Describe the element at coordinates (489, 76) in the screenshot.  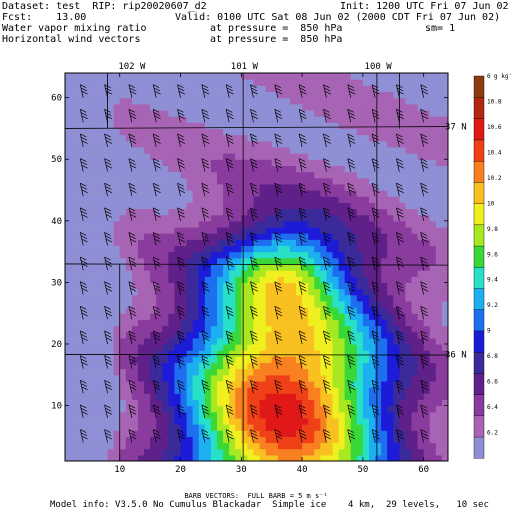
I see `colorbar-label: 6` at that location.